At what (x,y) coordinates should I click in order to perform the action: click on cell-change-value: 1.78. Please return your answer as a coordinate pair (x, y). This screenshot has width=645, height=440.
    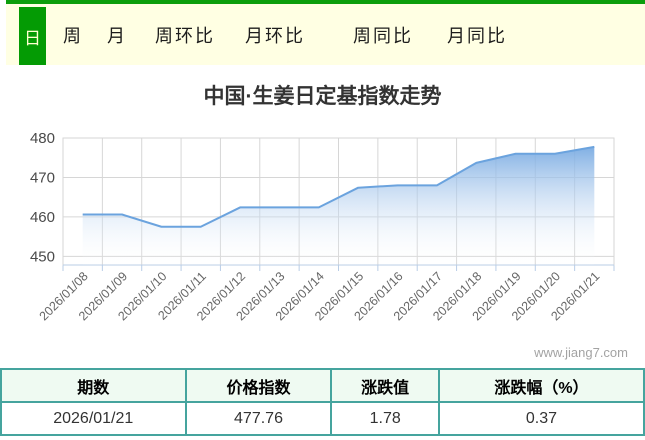
    Looking at the image, I should click on (385, 418).